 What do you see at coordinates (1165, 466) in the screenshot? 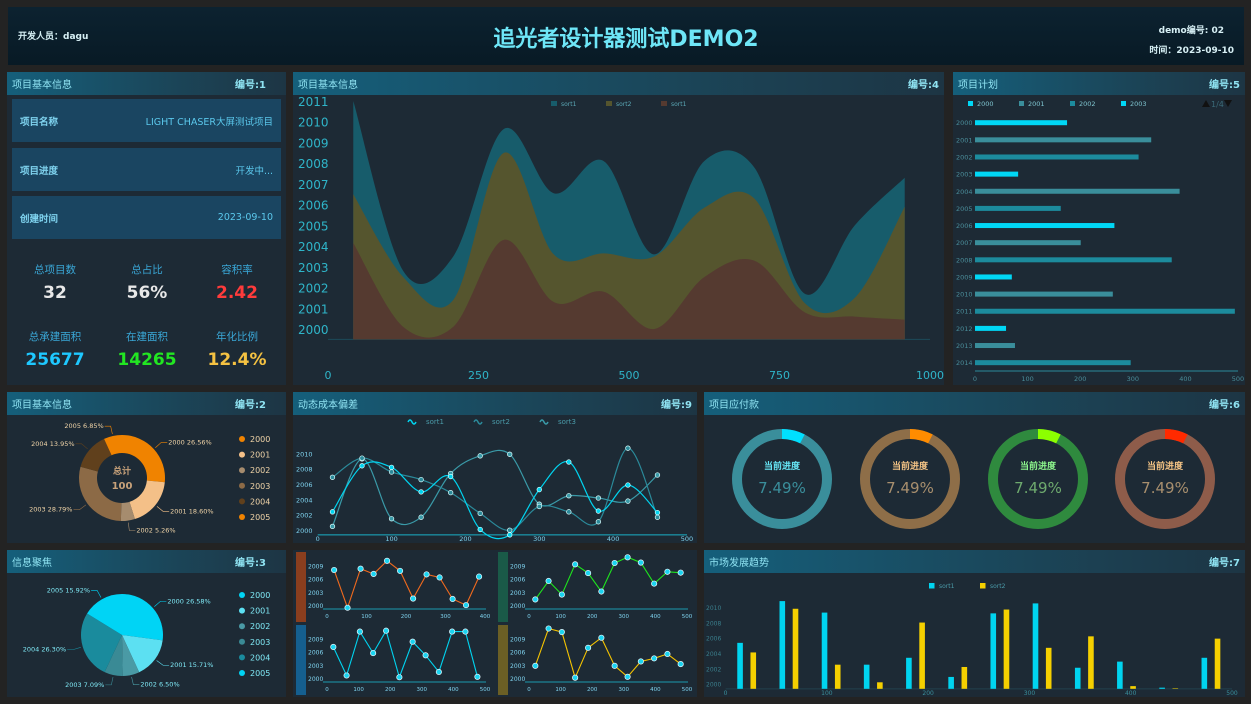
I see `gauge-label: 当前进度` at bounding box center [1165, 466].